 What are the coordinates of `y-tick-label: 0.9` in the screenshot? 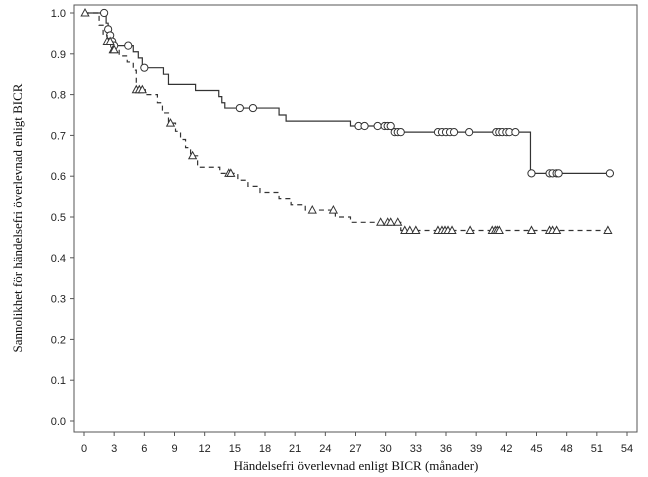 It's located at (58, 55).